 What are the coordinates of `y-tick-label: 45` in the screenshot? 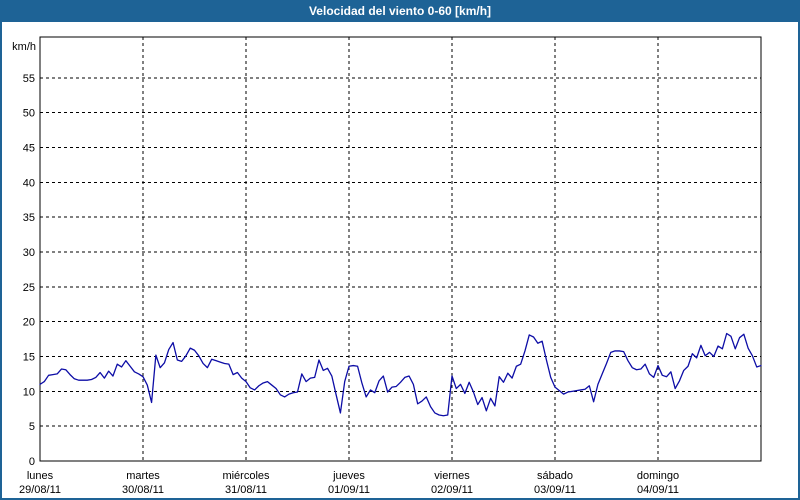 It's located at (29, 149).